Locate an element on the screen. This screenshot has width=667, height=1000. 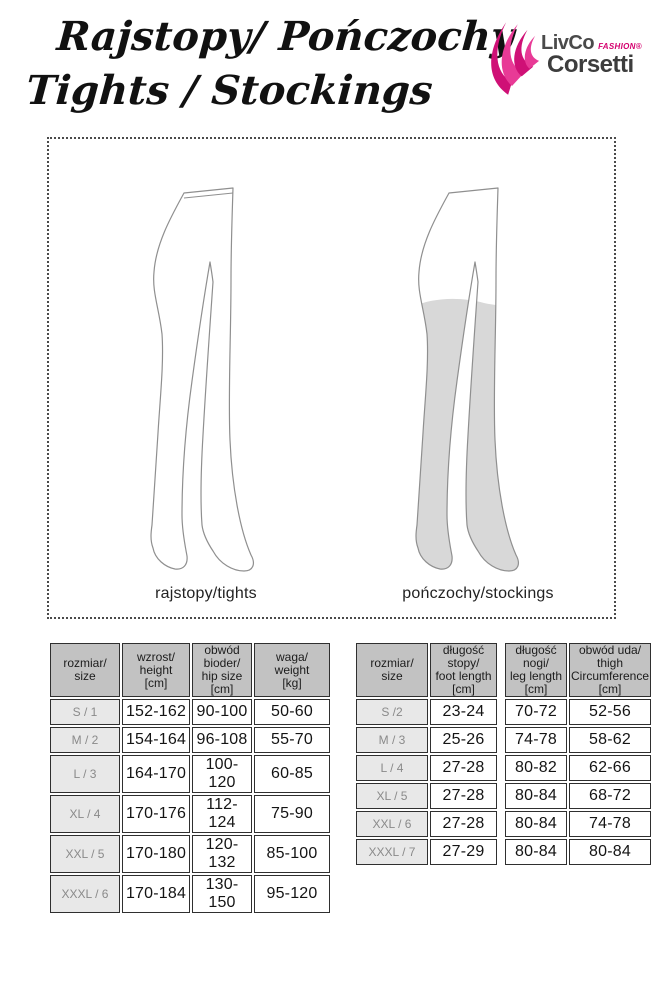
table-row: 74-78 58-62 is located at coordinates (578, 740).